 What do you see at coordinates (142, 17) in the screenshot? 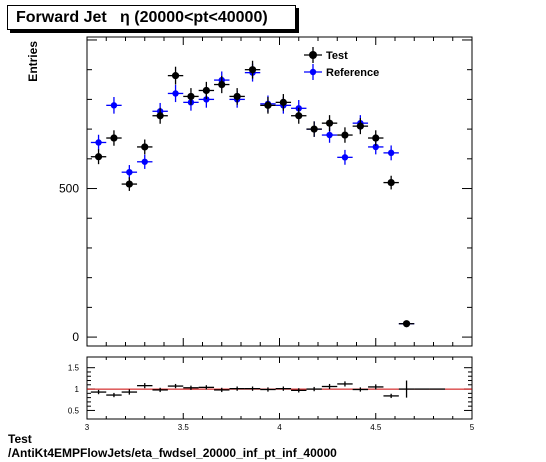
I see `chart-title: Forward Jet η (20000<pt<40000)` at bounding box center [142, 17].